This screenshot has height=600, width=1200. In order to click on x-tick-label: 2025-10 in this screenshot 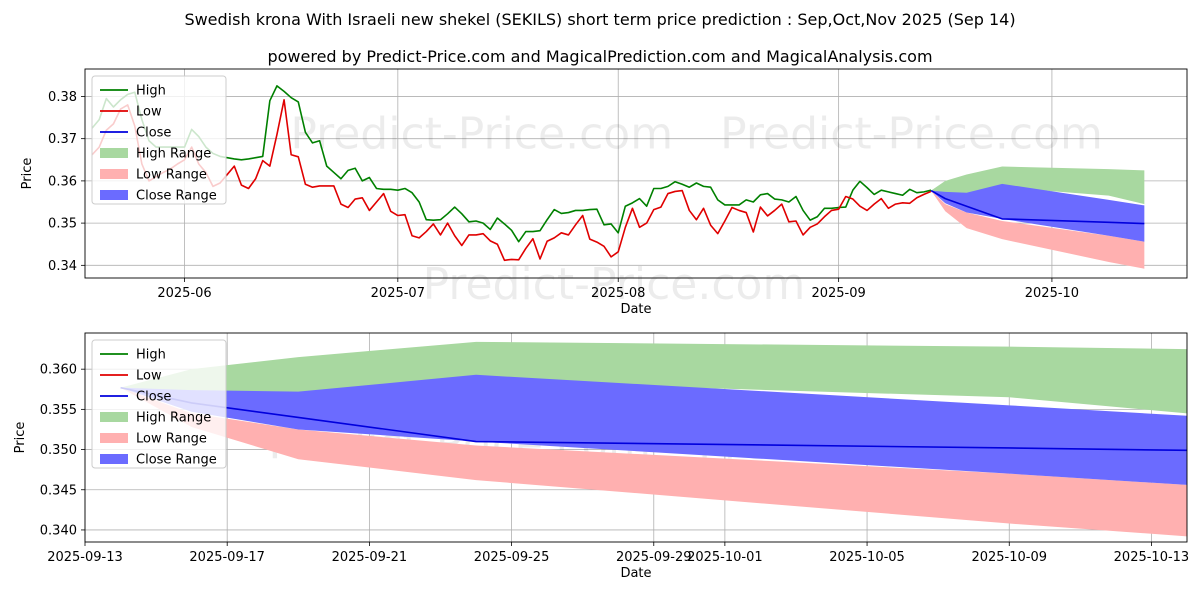, I will do `click(1052, 293)`.